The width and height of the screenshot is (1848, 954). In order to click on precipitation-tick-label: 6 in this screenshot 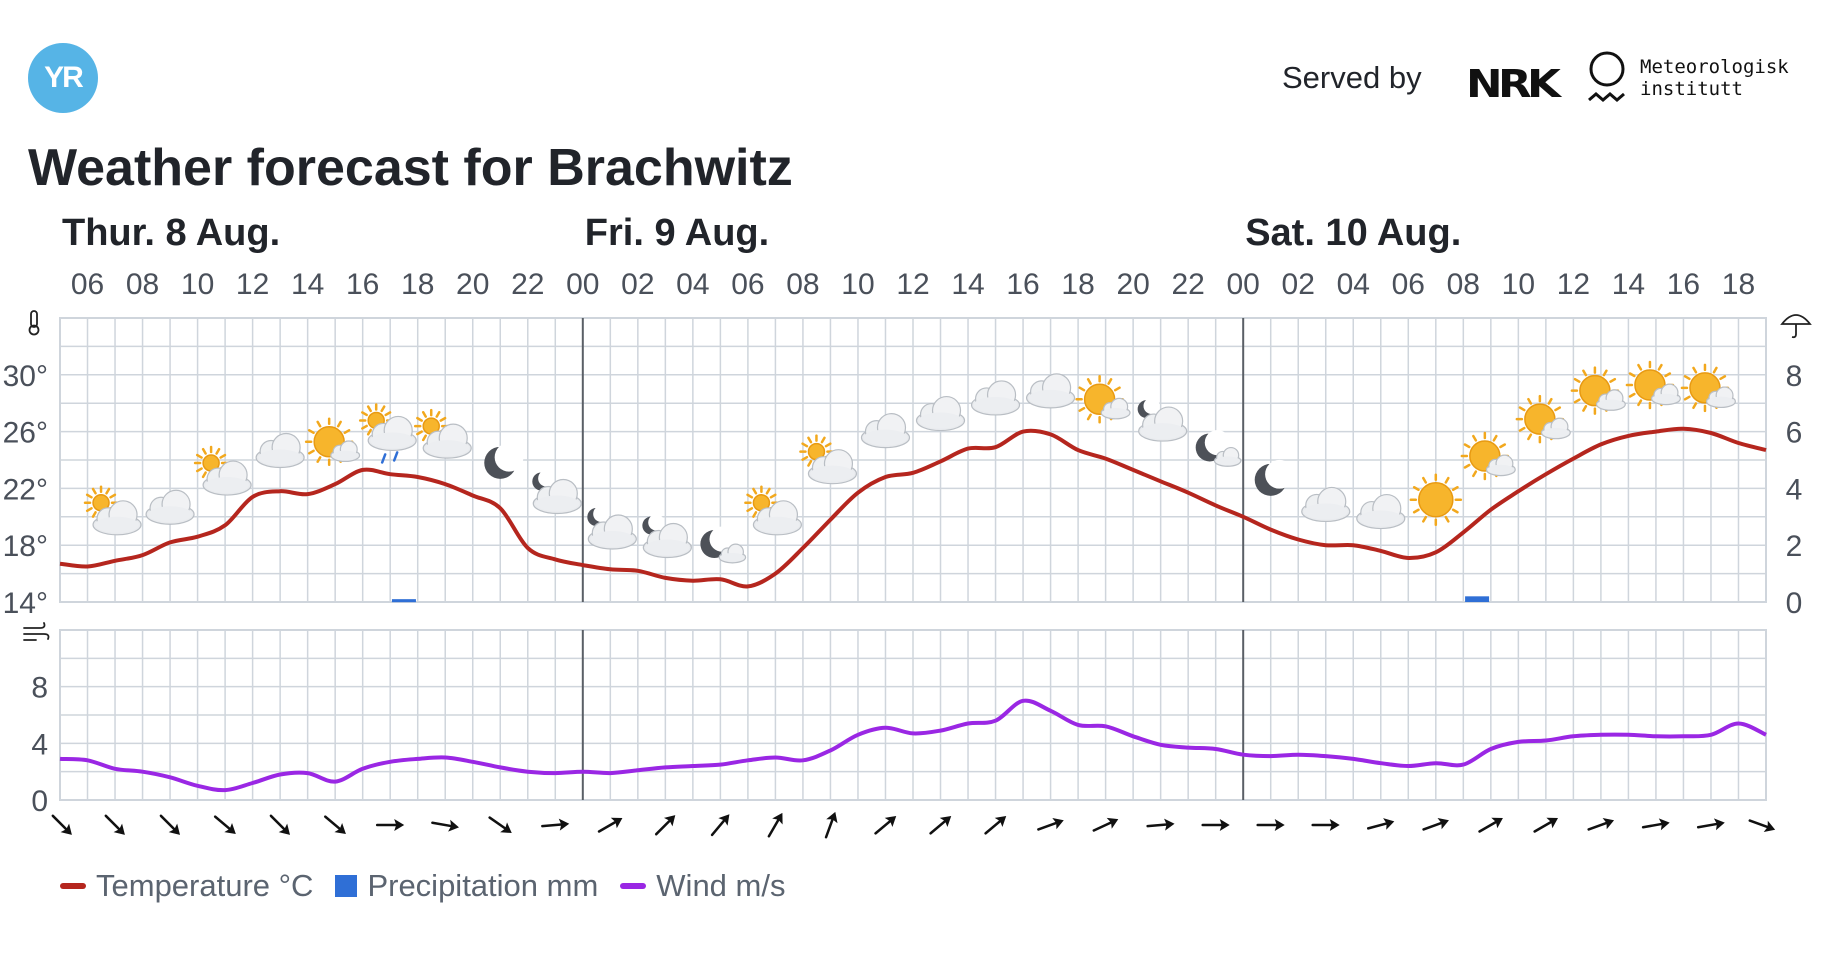, I will do `click(1794, 433)`.